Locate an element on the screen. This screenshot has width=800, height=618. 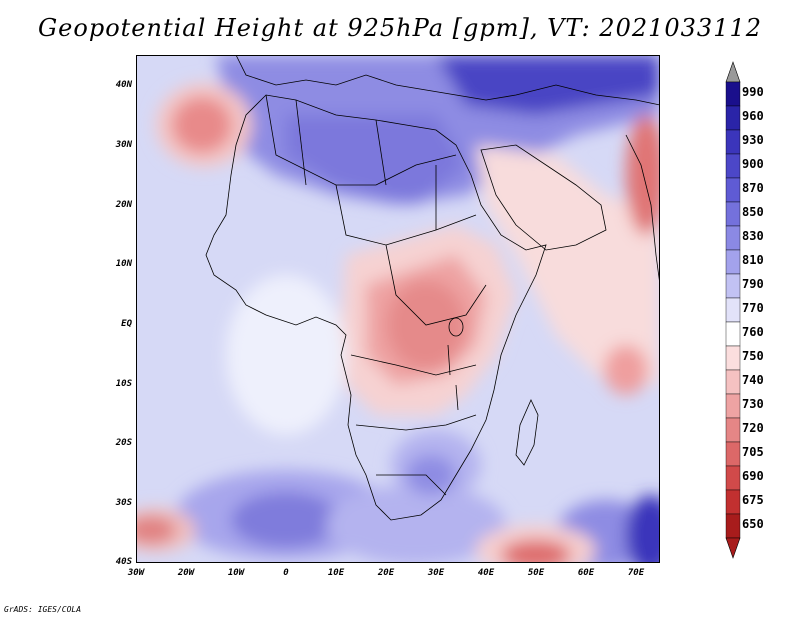
lon-tick-label: 70E is located at coordinates (636, 573).